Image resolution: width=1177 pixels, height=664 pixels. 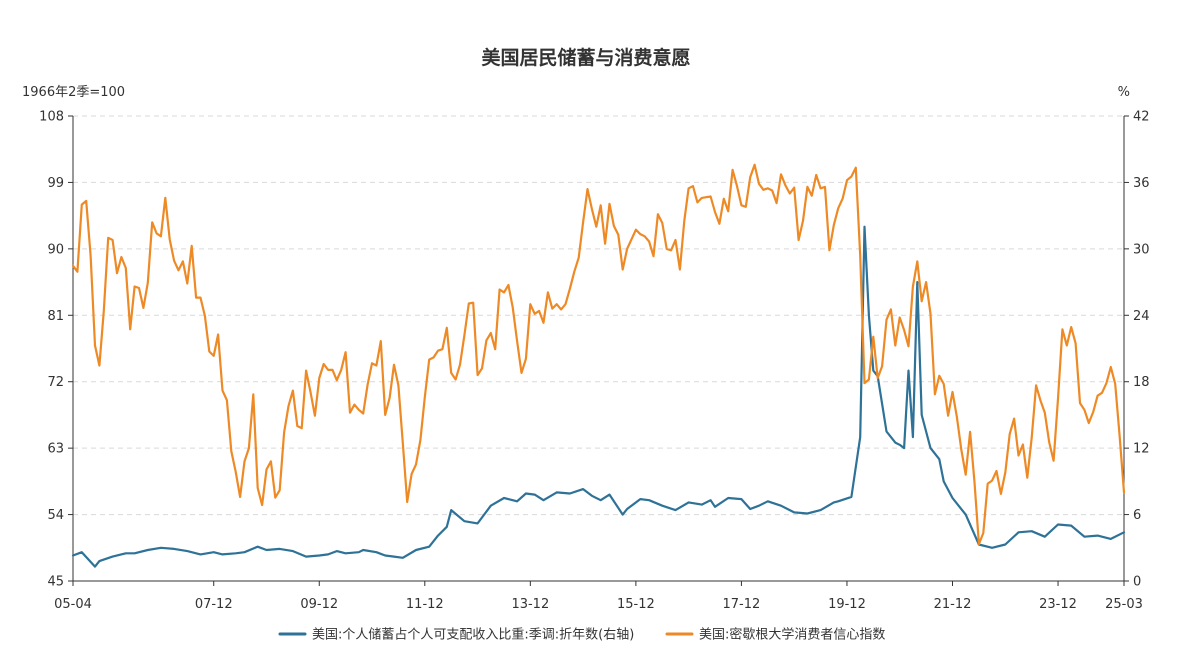 I want to click on x-tick-label: 23-12, so click(x=1058, y=604).